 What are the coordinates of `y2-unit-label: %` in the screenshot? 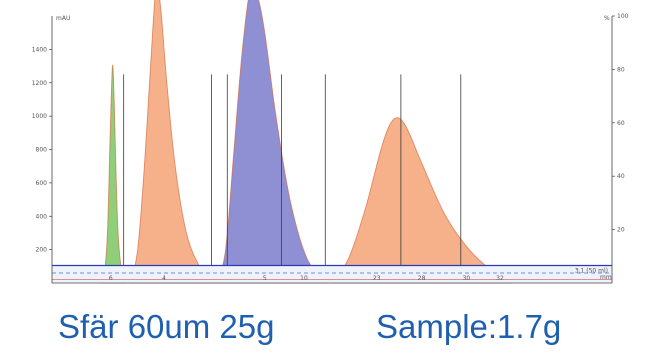 It's located at (607, 18).